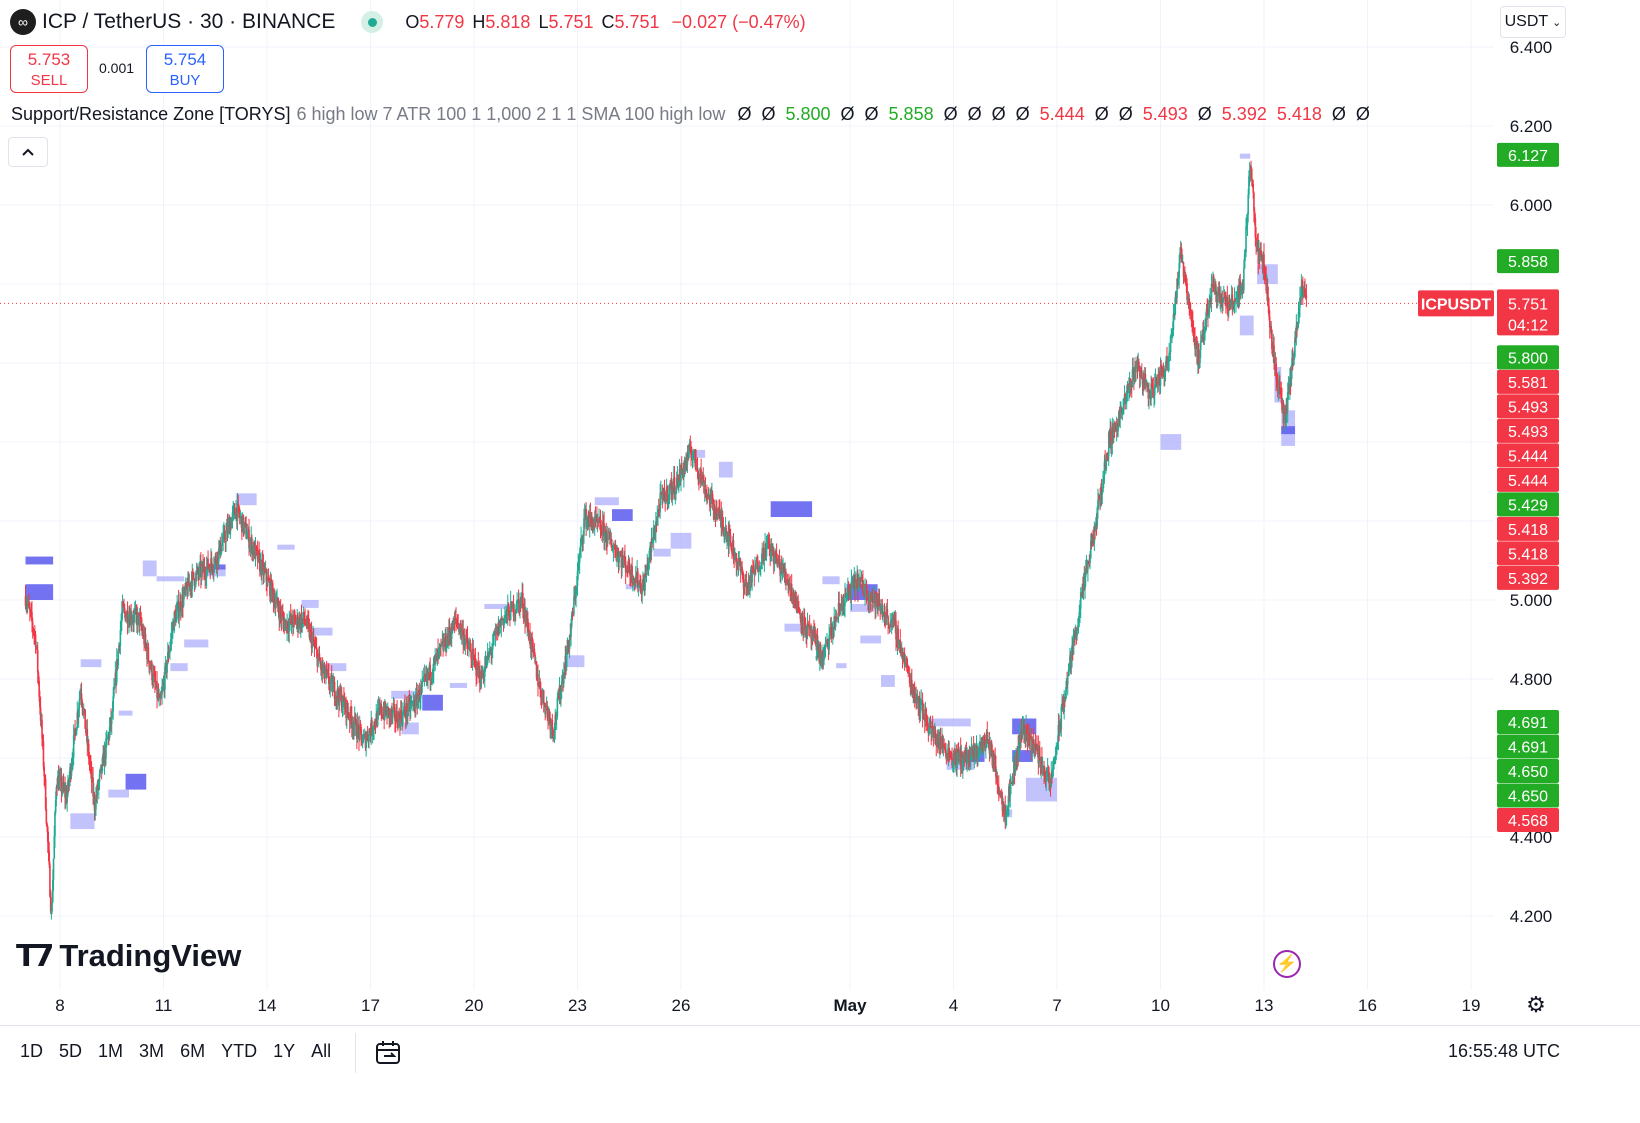 This screenshot has height=1123, width=1640. Describe the element at coordinates (1533, 22) in the screenshot. I see `currency-selector: USDT ⌄` at that location.